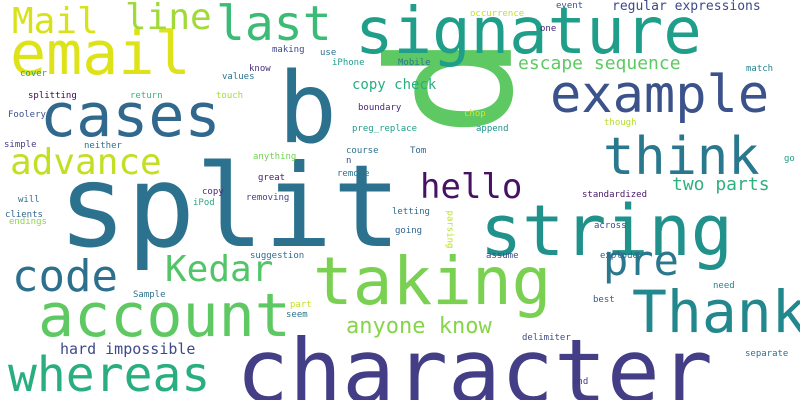 This screenshot has height=400, width=800. What do you see at coordinates (100, 54) in the screenshot?
I see `word-email: email` at bounding box center [100, 54].